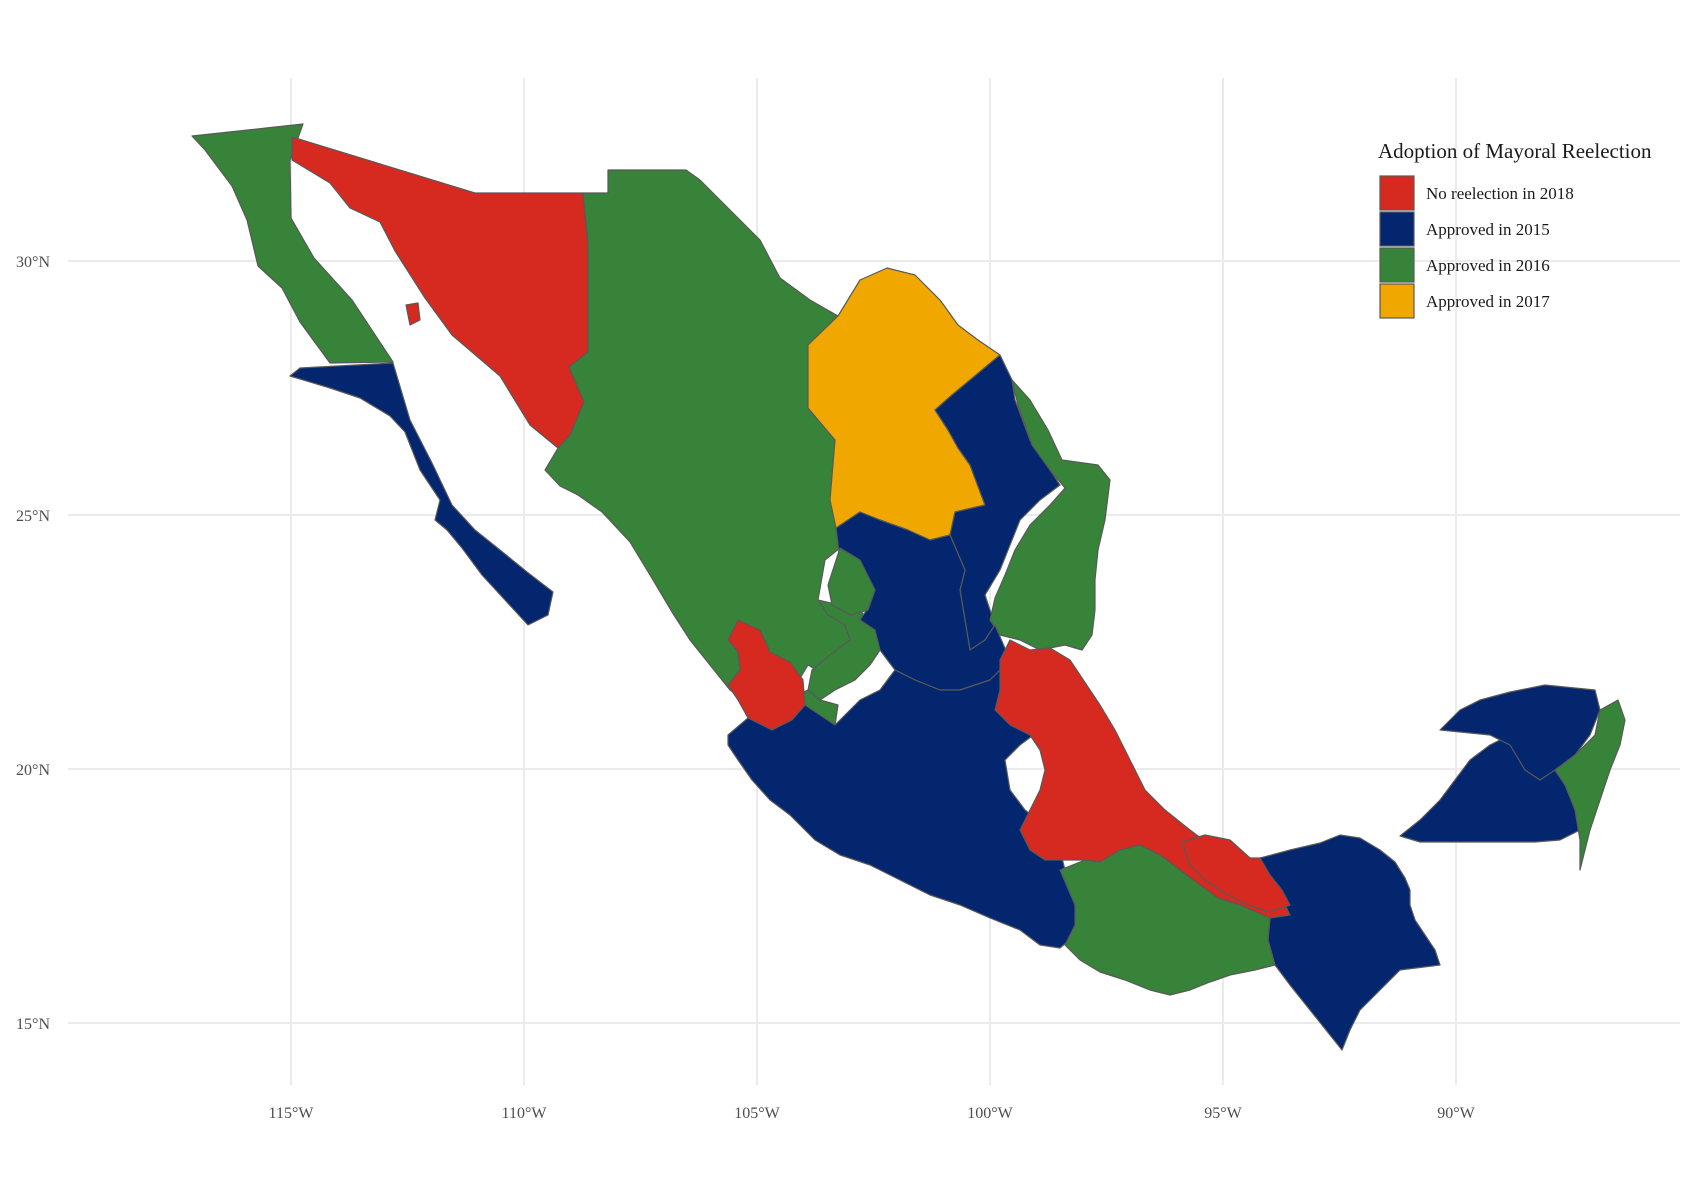 This screenshot has height=1198, width=1690. What do you see at coordinates (33, 262) in the screenshot?
I see `y-tick-label: 30°N` at bounding box center [33, 262].